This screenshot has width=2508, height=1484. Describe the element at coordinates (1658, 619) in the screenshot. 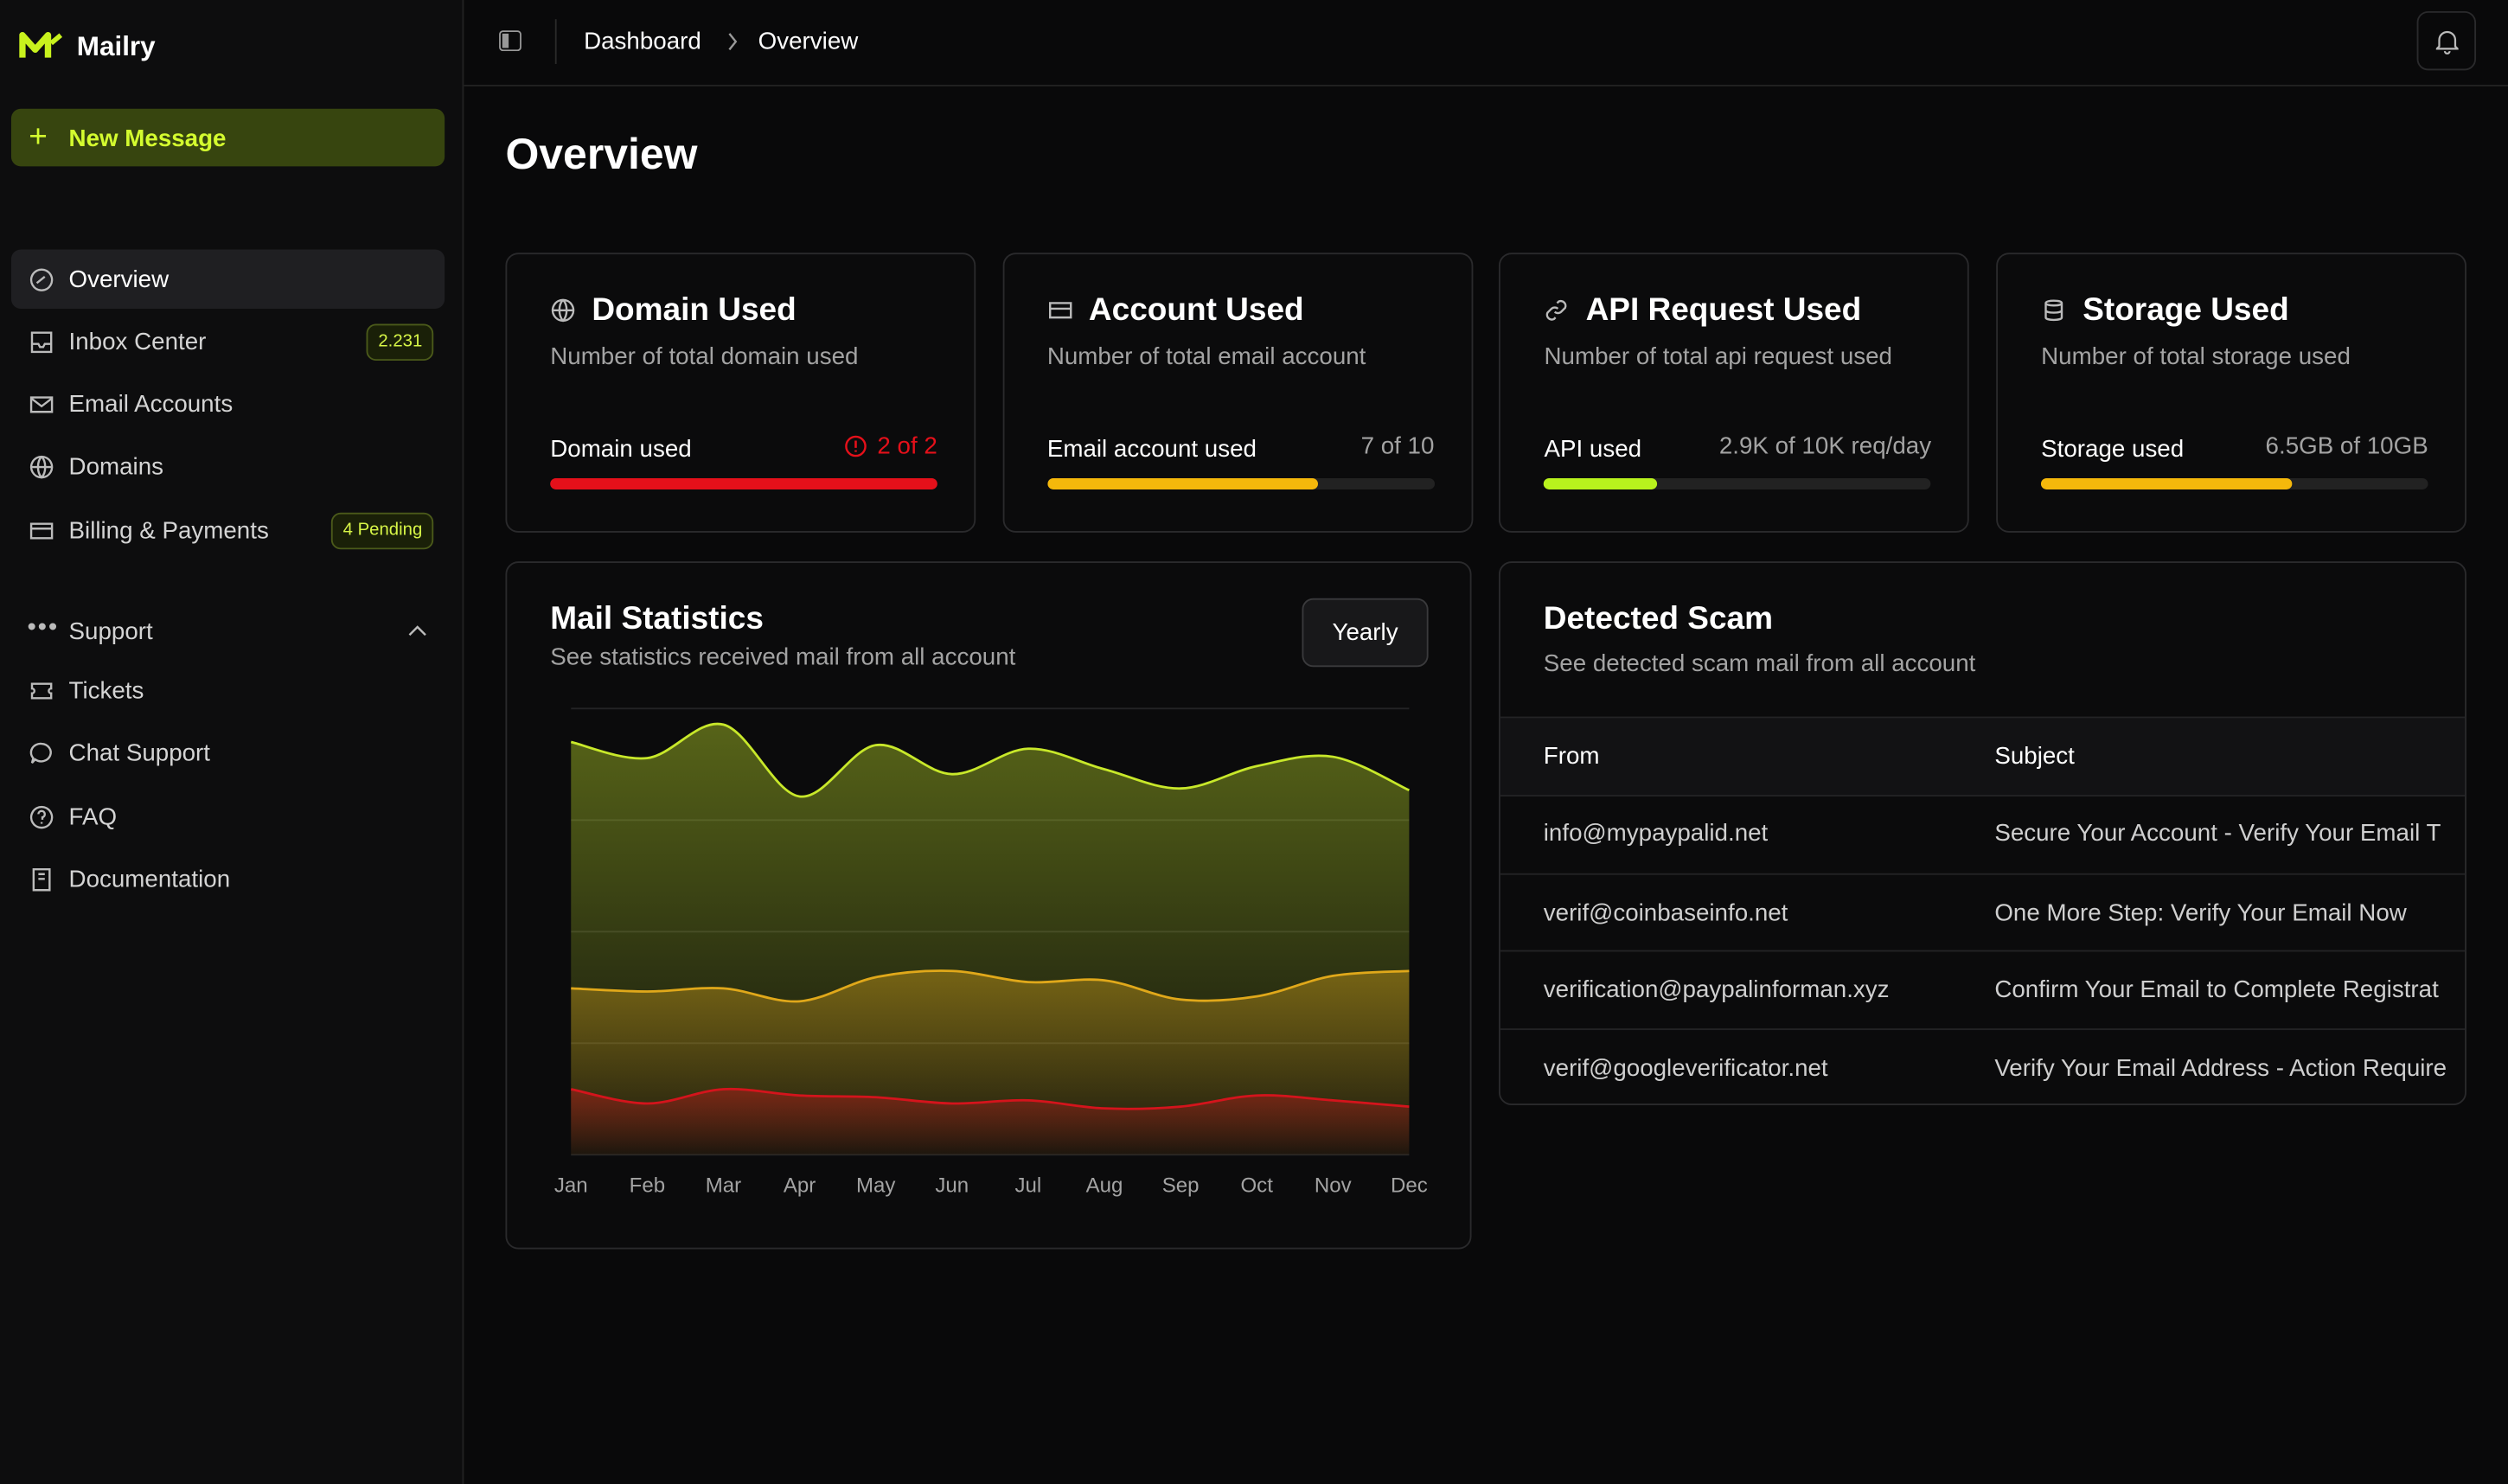

I see `scam-title: Detected Scam` at that location.